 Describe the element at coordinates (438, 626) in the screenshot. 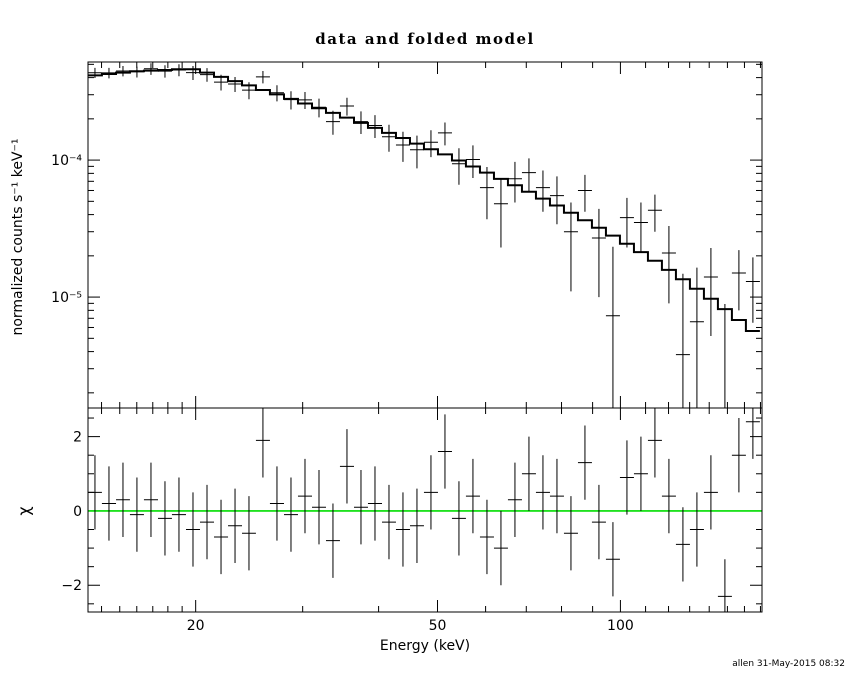

I see `x-tick-label: 50` at that location.